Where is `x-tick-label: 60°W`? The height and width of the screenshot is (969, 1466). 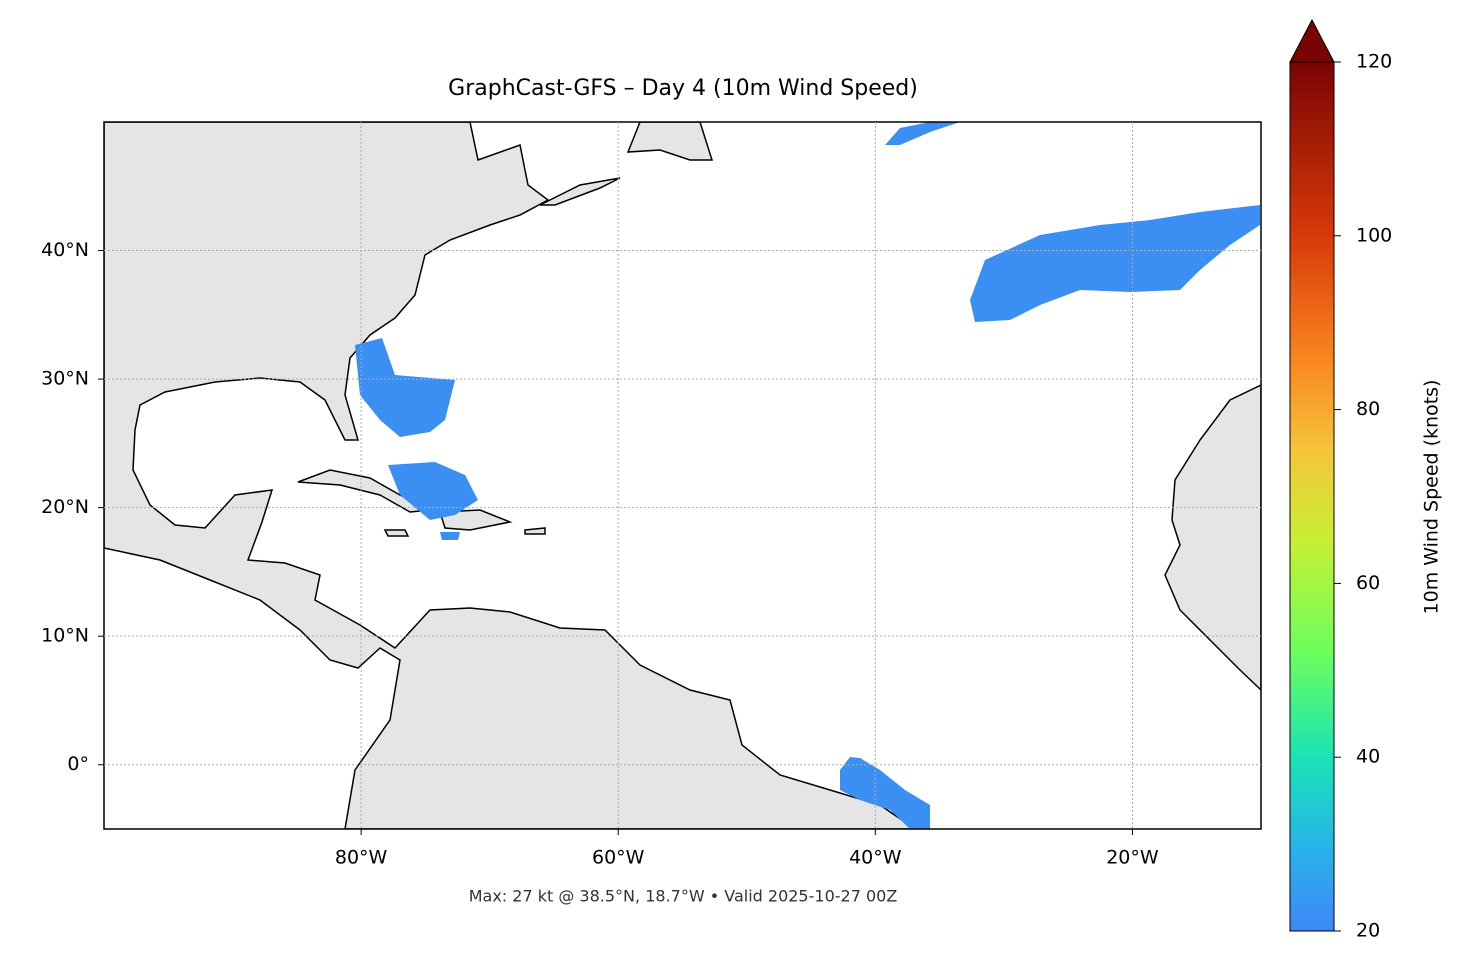
x-tick-label: 60°W is located at coordinates (618, 858).